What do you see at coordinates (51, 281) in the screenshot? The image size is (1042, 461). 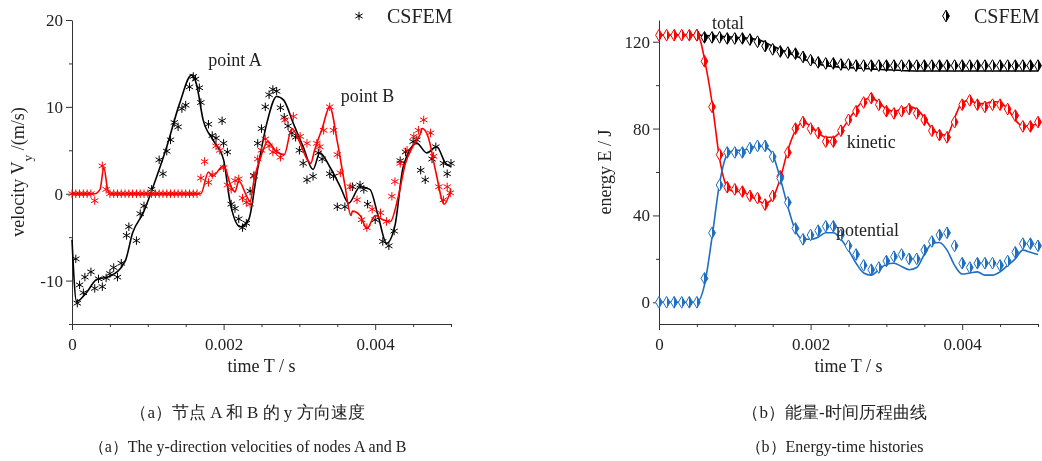 I see `y-tick-label: -10` at bounding box center [51, 281].